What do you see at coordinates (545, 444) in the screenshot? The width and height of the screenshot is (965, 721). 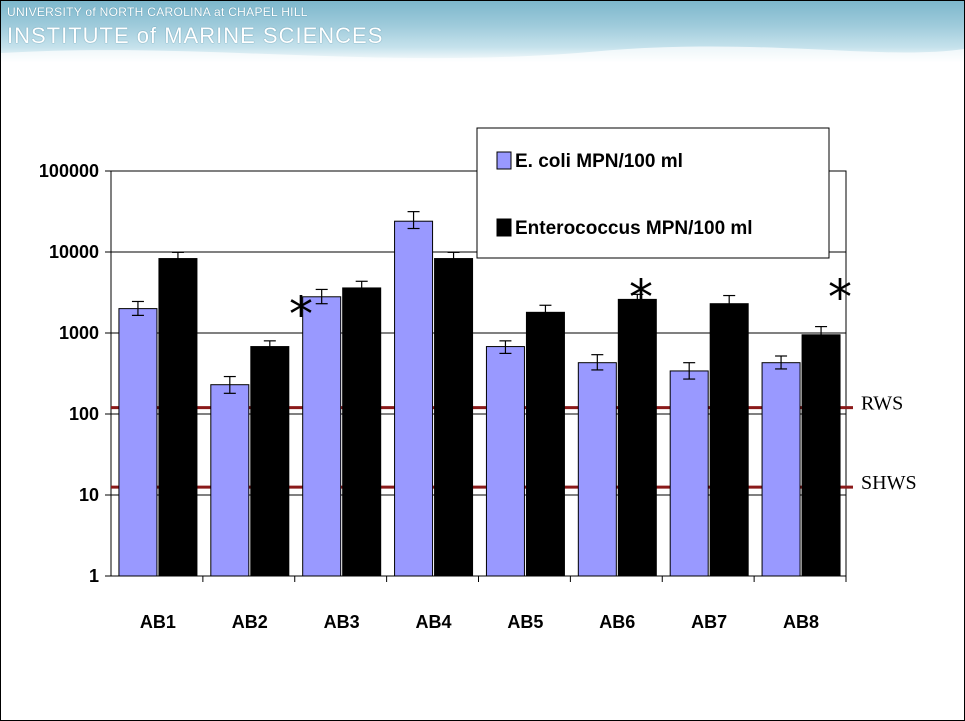 I see `enterococcus-bar-ab5` at bounding box center [545, 444].